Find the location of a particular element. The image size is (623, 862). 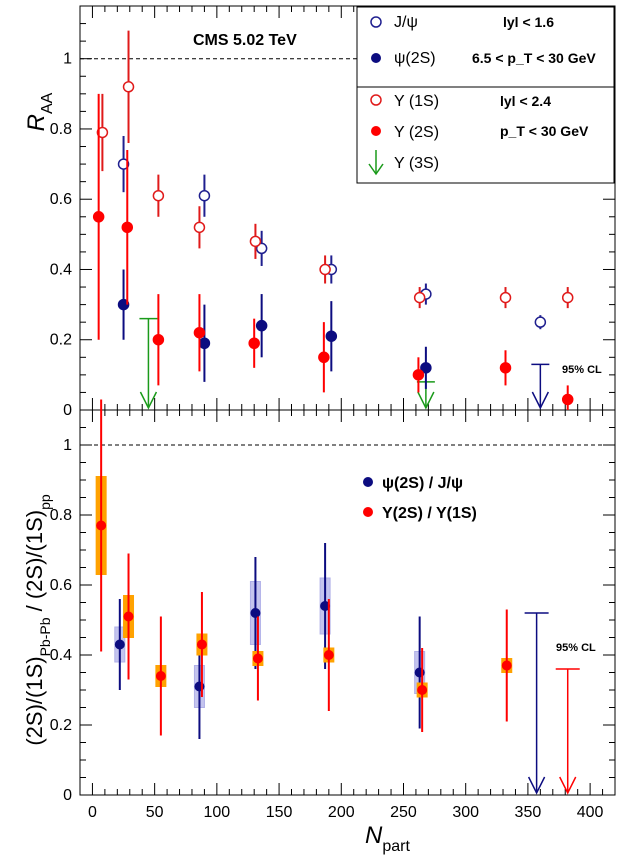

x-tick-label: 100 is located at coordinates (217, 812).